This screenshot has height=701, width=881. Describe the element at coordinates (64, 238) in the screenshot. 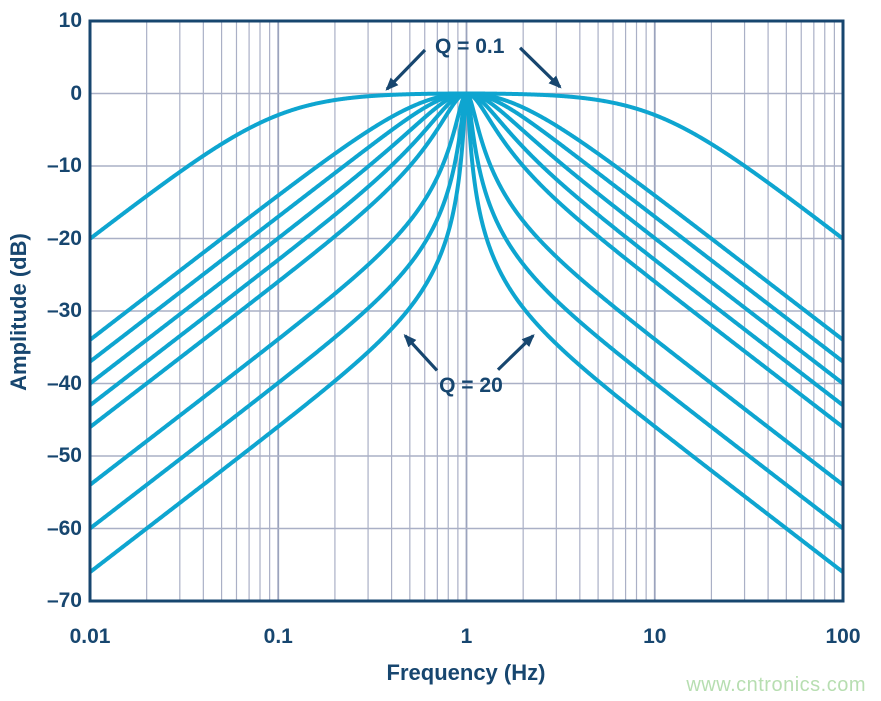

I see `y-tick-label-–20: –20` at that location.